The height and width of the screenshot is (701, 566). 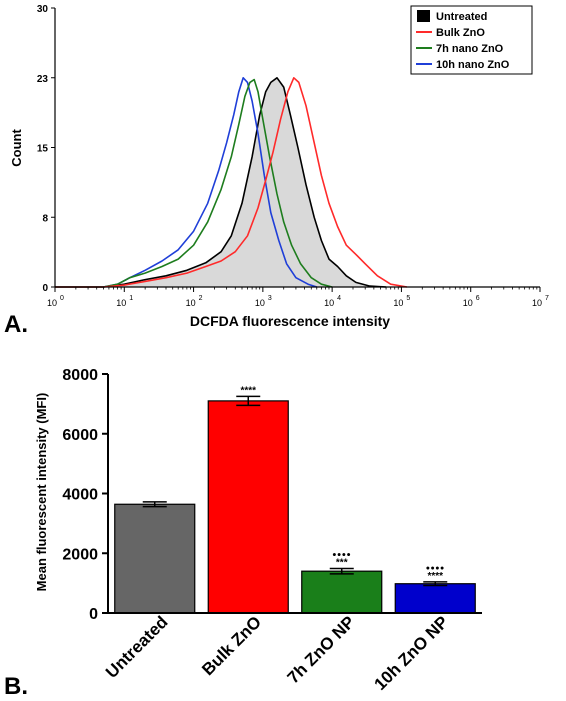 I want to click on bar-y-tick-label: 8000, so click(x=80, y=375).